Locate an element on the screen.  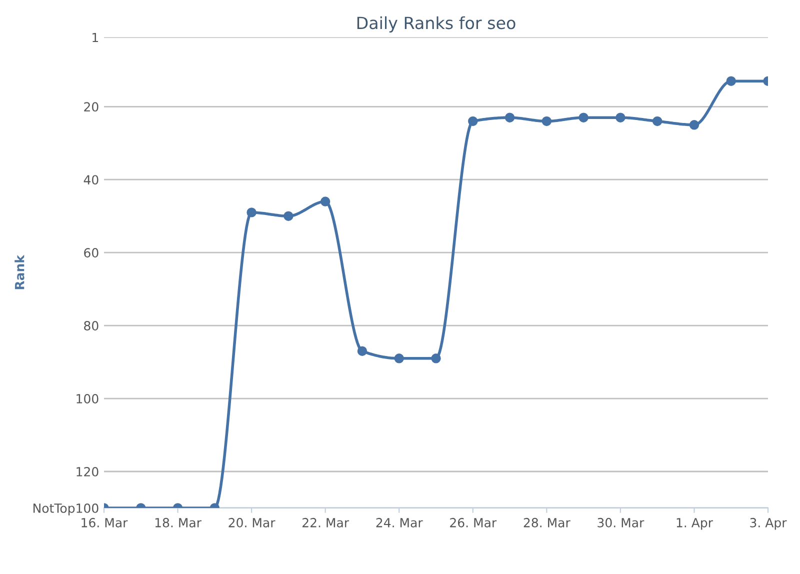
y-tick-label: 1 is located at coordinates (95, 37).